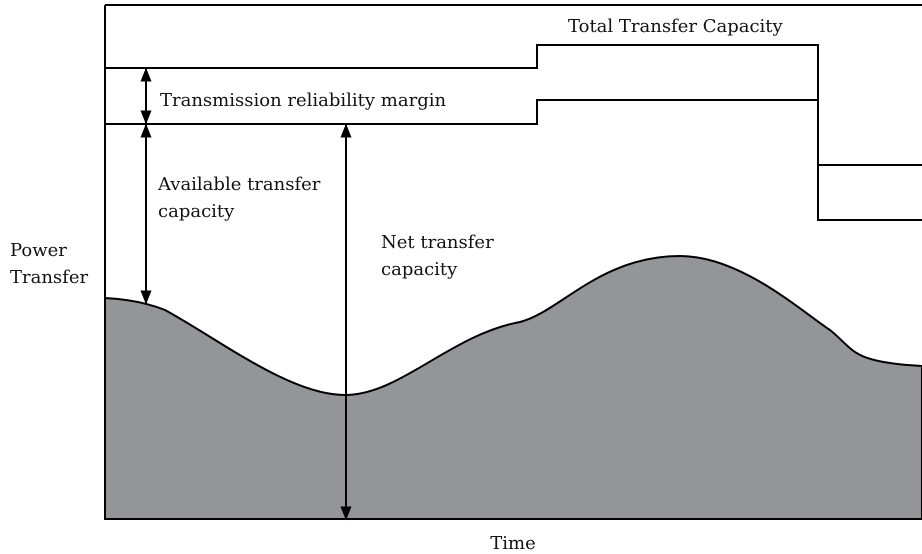 The image size is (922, 554). I want to click on label-line: Available transfer, so click(239, 184).